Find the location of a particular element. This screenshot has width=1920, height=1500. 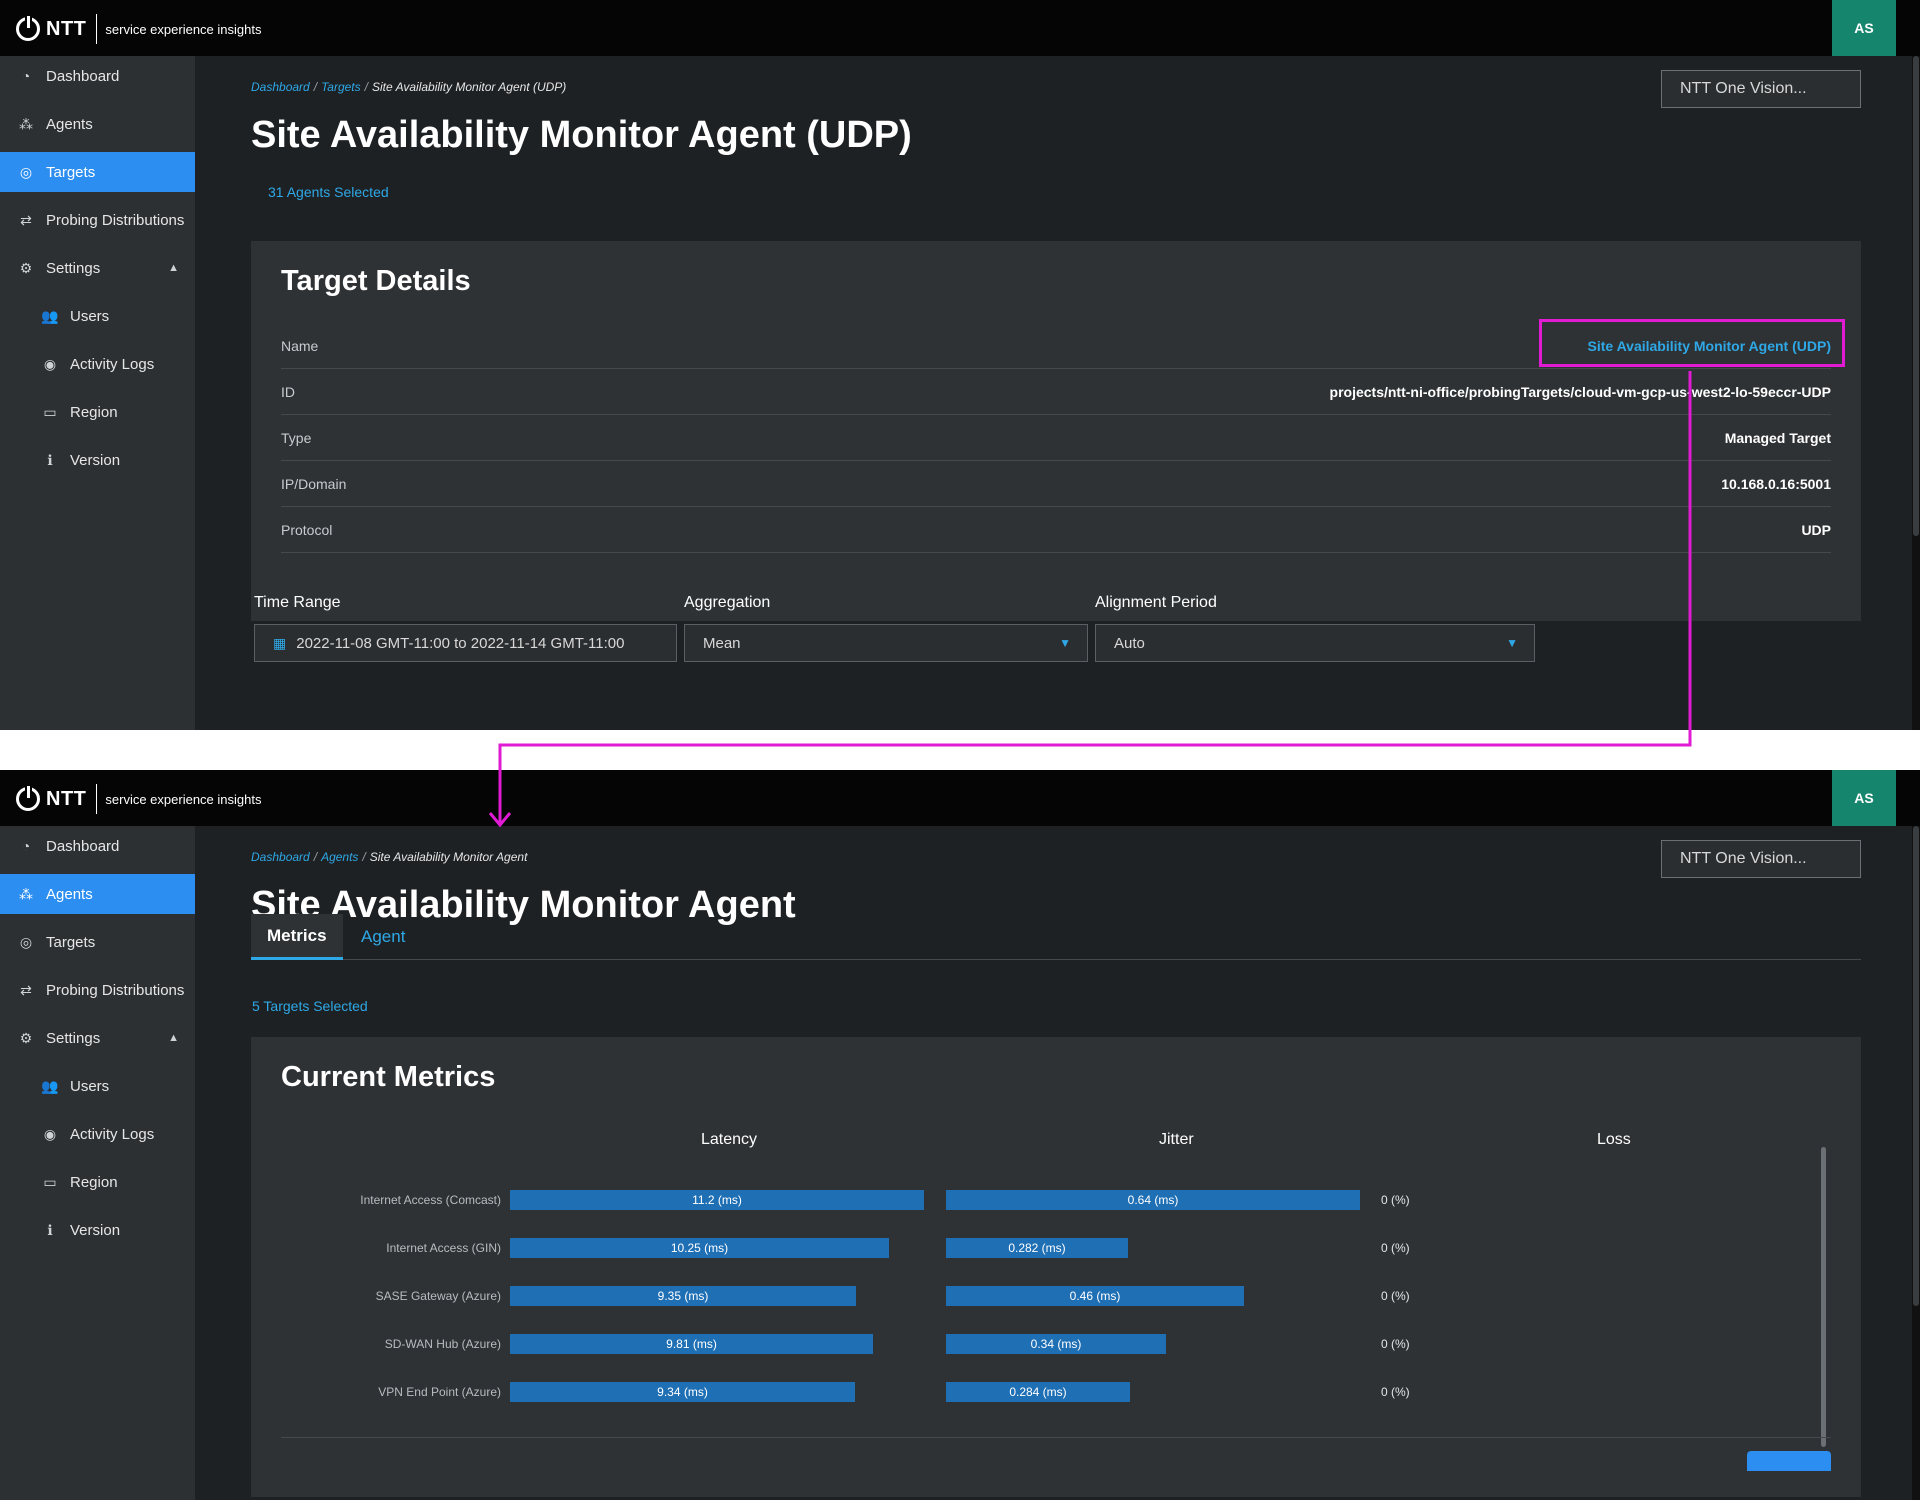

alignment-period-label: Alignment Period is located at coordinates (1156, 602).